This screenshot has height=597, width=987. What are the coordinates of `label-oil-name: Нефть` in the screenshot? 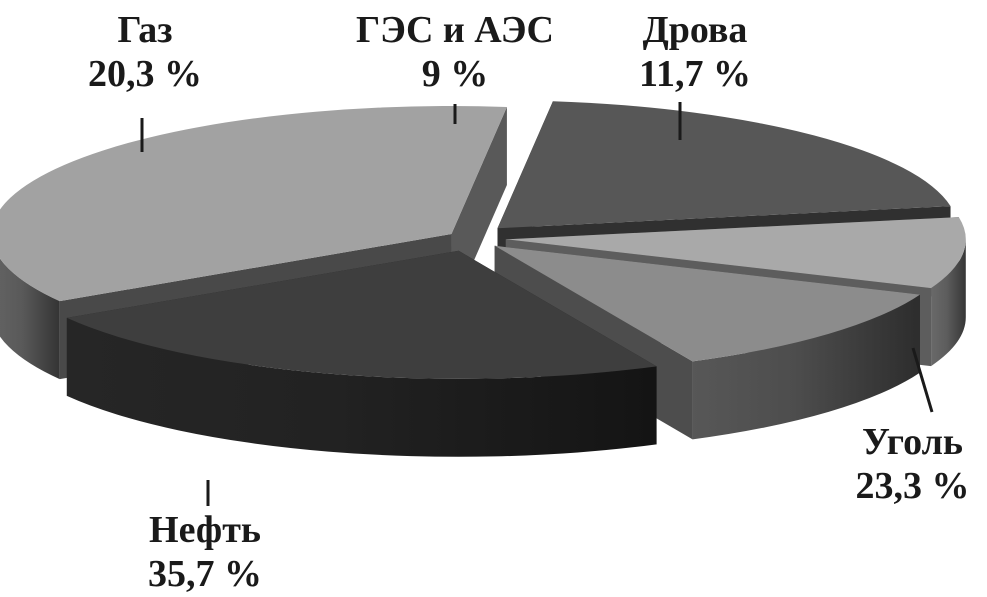 It's located at (205, 530).